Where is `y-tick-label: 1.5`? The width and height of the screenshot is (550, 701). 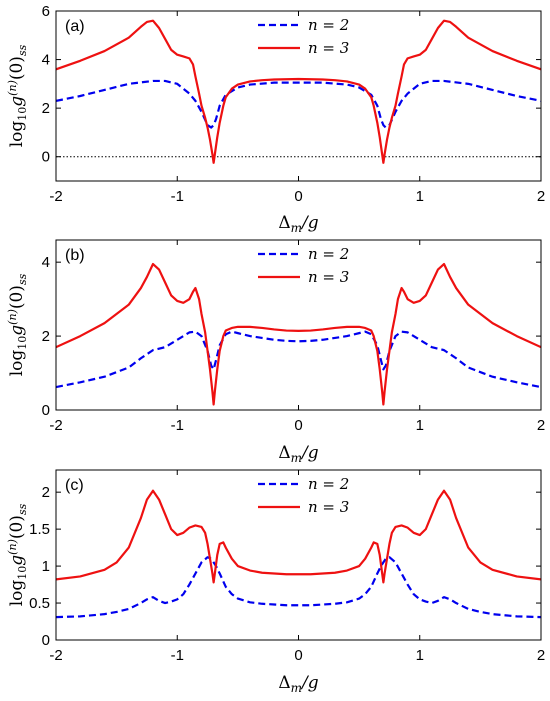 y-tick-label: 1.5 is located at coordinates (39, 529).